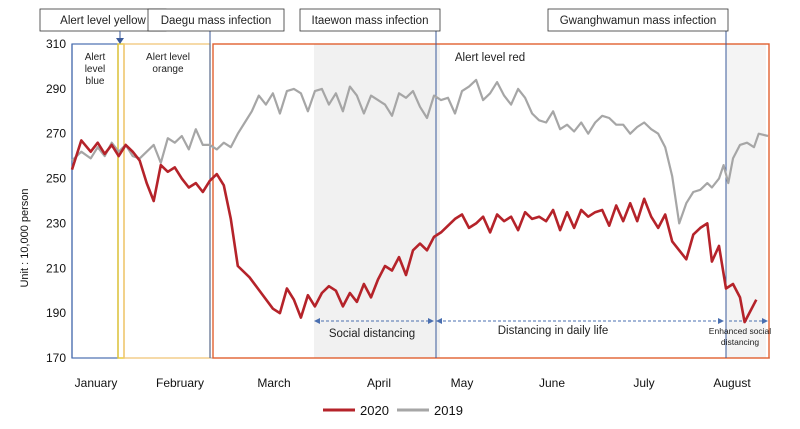  What do you see at coordinates (180, 383) in the screenshot?
I see `x-tick-label-february: February` at bounding box center [180, 383].